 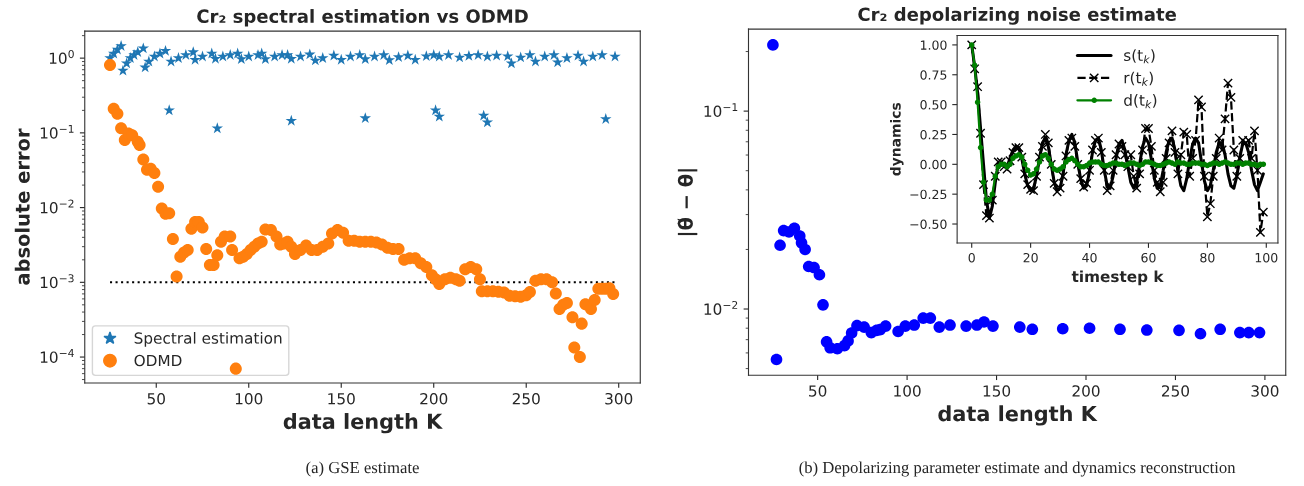 What do you see at coordinates (1017, 469) in the screenshot?
I see `text: (b) Depolarizing parameter estimate and dynamics reconstruction` at bounding box center [1017, 469].